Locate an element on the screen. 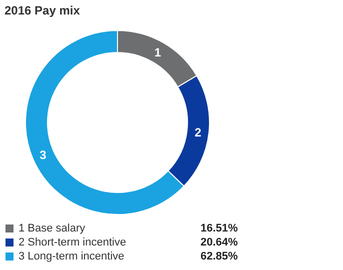  data-label: 62.85% is located at coordinates (219, 256).